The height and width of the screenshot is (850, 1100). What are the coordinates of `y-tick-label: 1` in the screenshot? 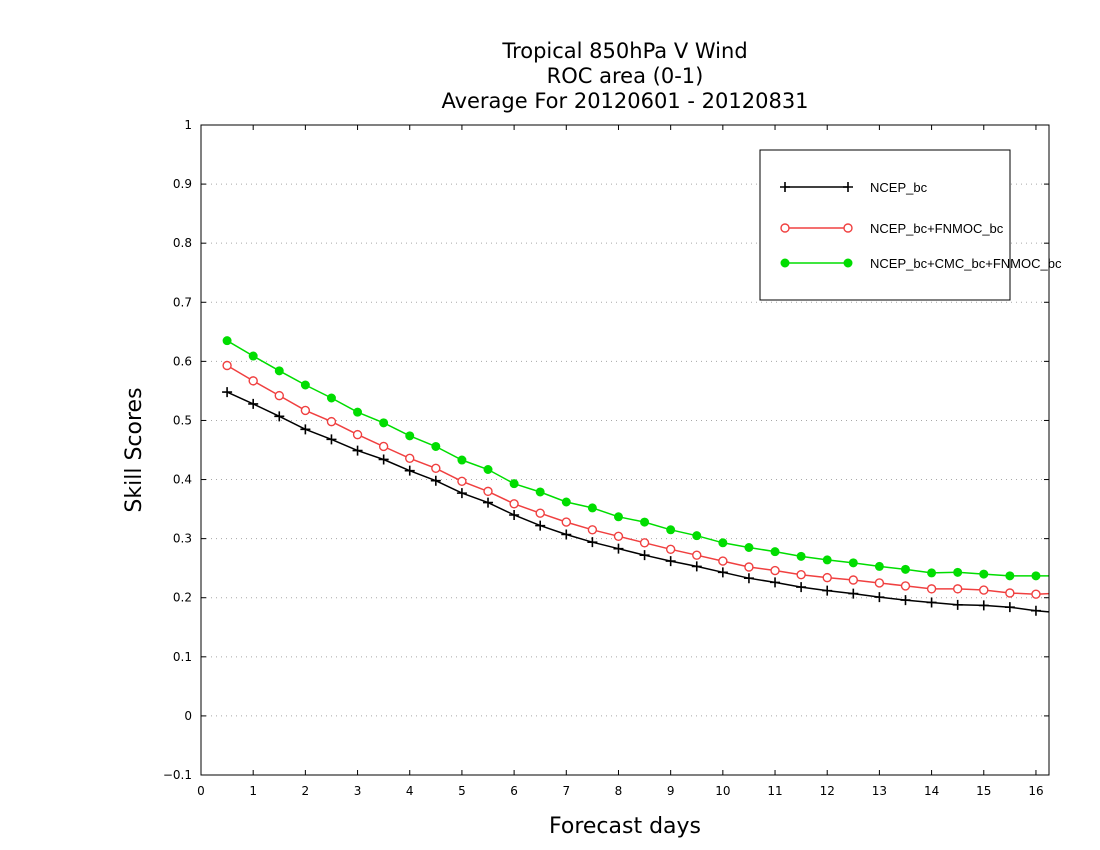 It's located at (188, 125).